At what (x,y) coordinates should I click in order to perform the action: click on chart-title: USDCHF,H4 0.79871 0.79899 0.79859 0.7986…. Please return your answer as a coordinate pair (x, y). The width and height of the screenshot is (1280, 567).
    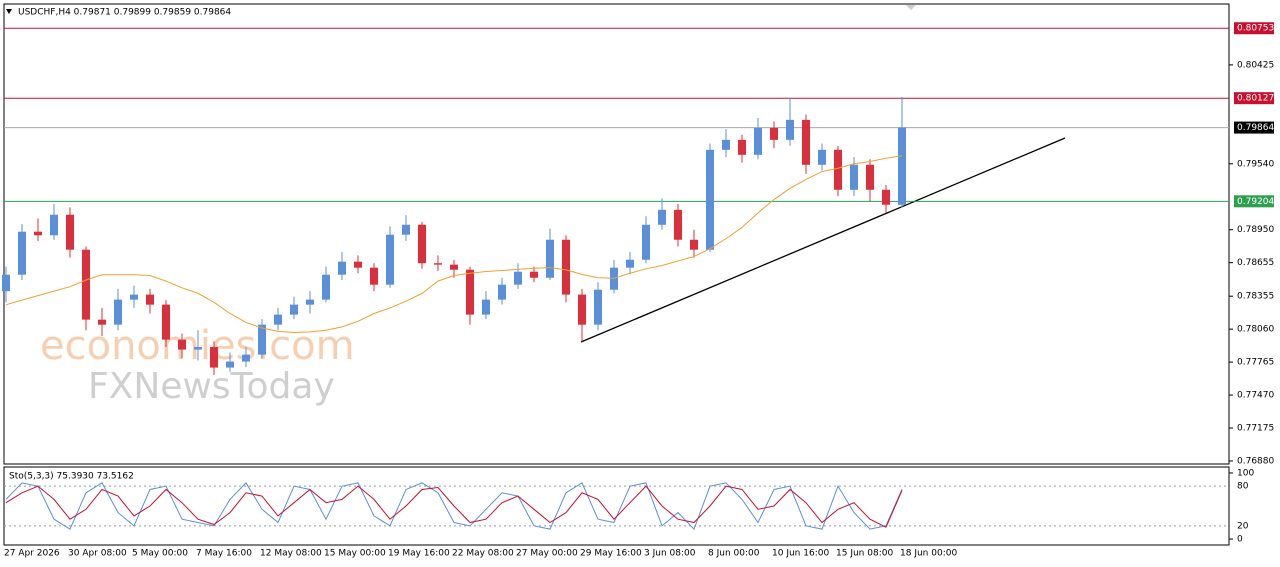
    Looking at the image, I should click on (124, 13).